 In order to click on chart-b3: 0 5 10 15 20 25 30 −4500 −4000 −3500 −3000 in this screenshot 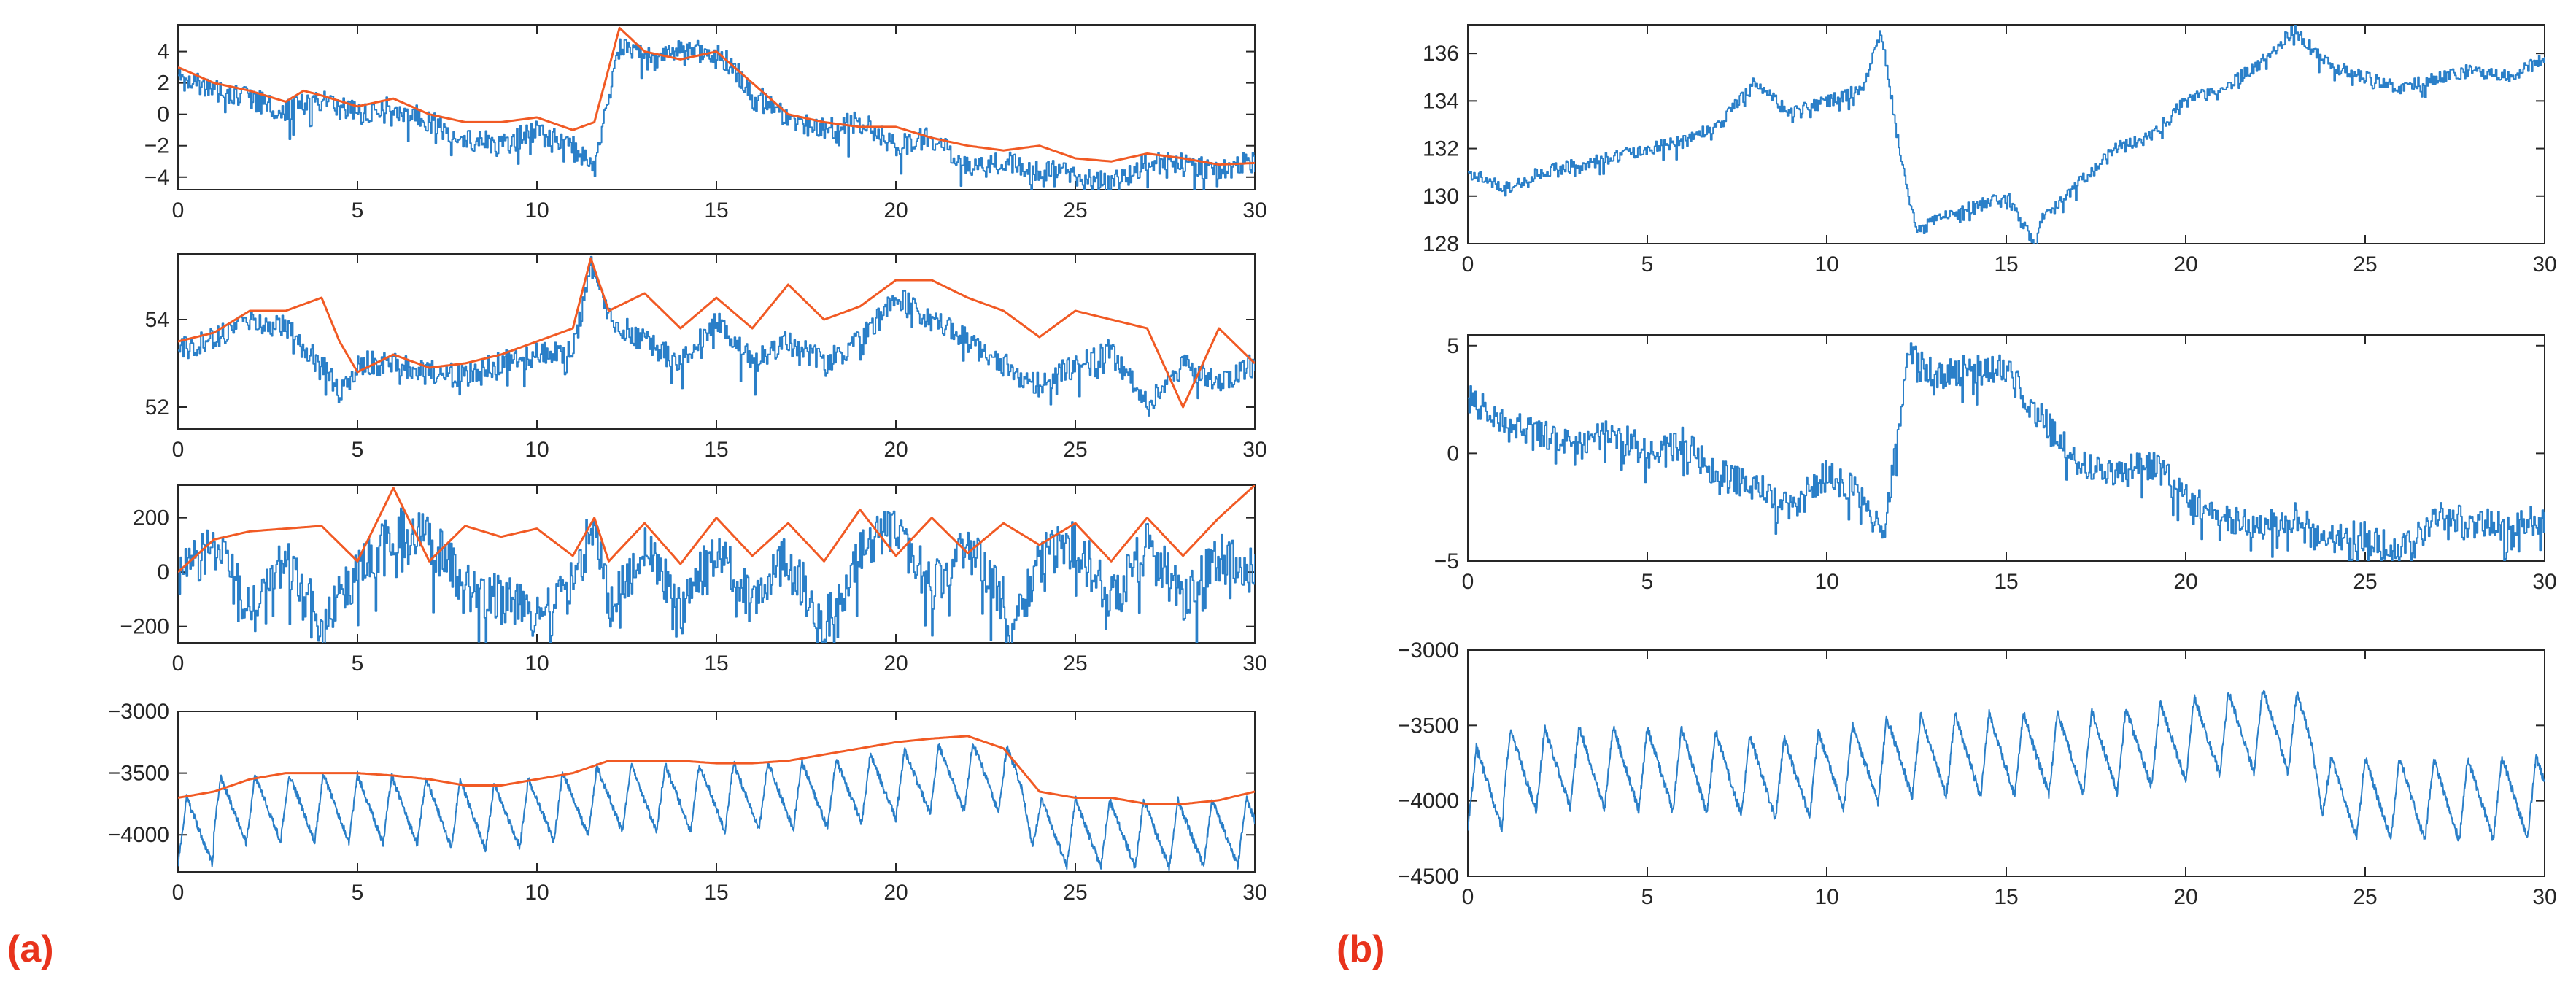, I will do `click(1977, 773)`.